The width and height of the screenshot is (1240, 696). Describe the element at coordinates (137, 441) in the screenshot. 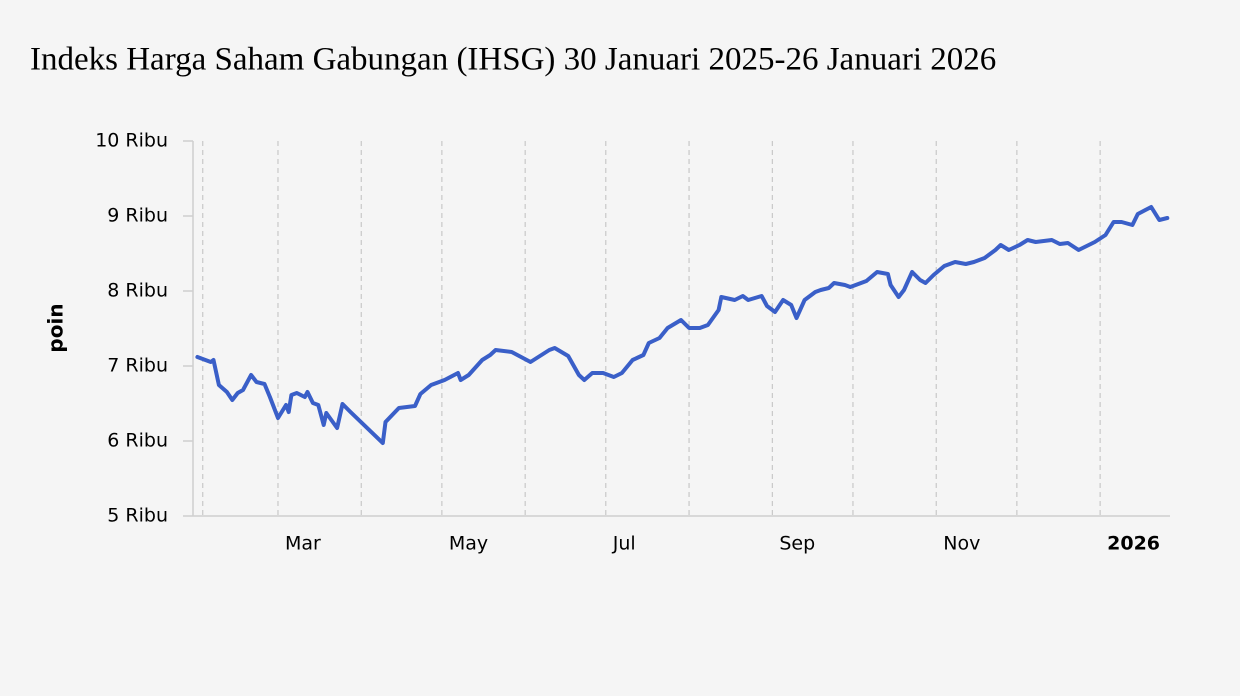

I see `y-tick-label: 6 Ribu` at that location.